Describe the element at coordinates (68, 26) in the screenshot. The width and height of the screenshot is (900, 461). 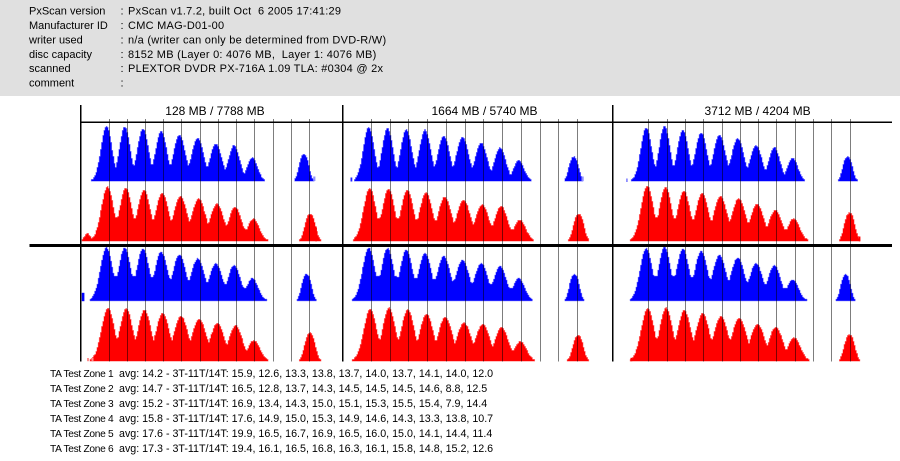
I see `svg-text: Manufacturer ID` at that location.